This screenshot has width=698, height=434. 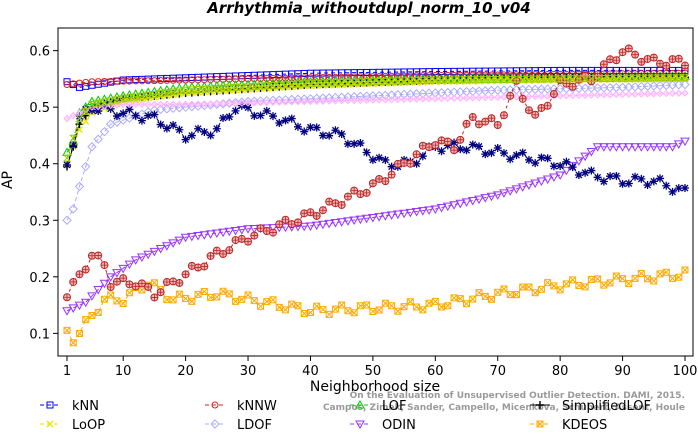 I want to click on y-tick-label: 0.6, so click(x=39, y=52).